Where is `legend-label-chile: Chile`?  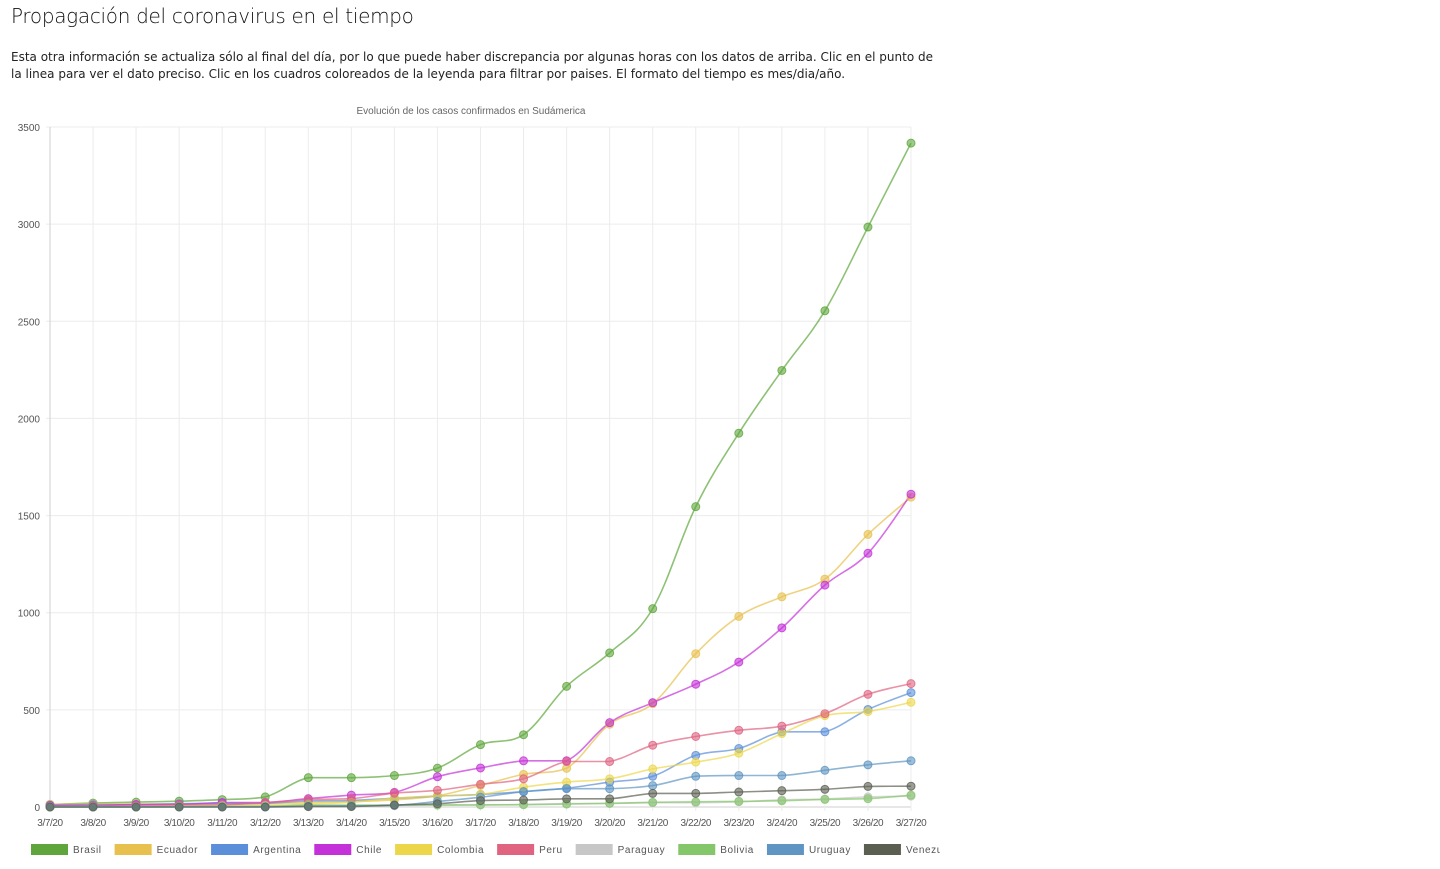
legend-label-chile: Chile is located at coordinates (369, 850).